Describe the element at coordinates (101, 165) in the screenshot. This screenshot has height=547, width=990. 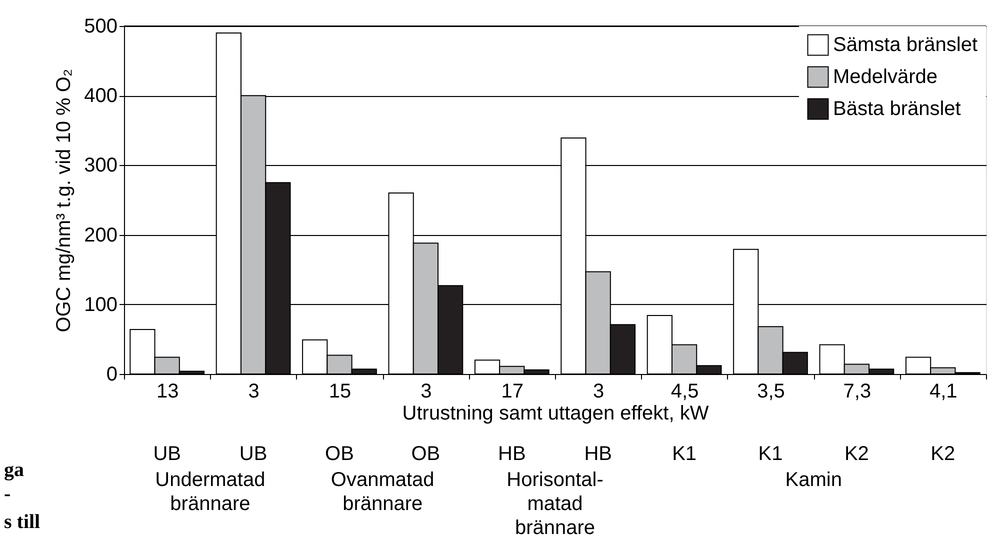
I see `y-tick-label: 300` at that location.